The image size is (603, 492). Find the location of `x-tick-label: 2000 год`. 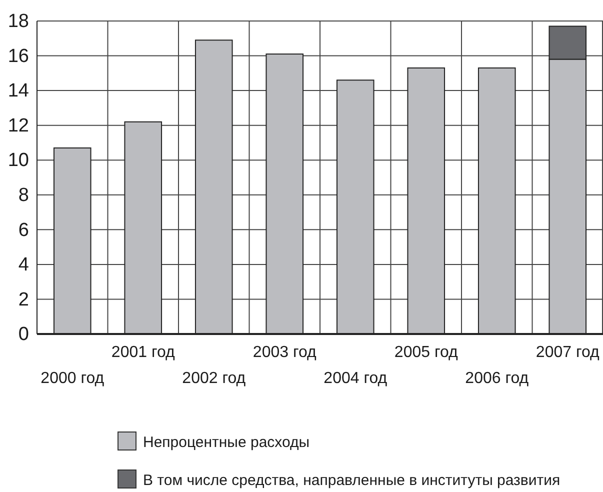

x-tick-label: 2000 год is located at coordinates (72, 378).